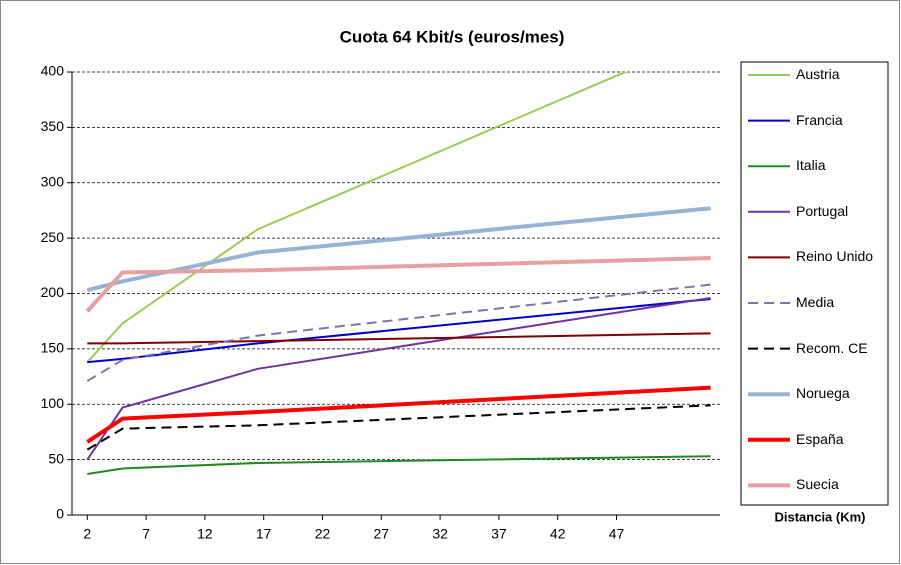  I want to click on y-tick-label: 50, so click(56, 458).